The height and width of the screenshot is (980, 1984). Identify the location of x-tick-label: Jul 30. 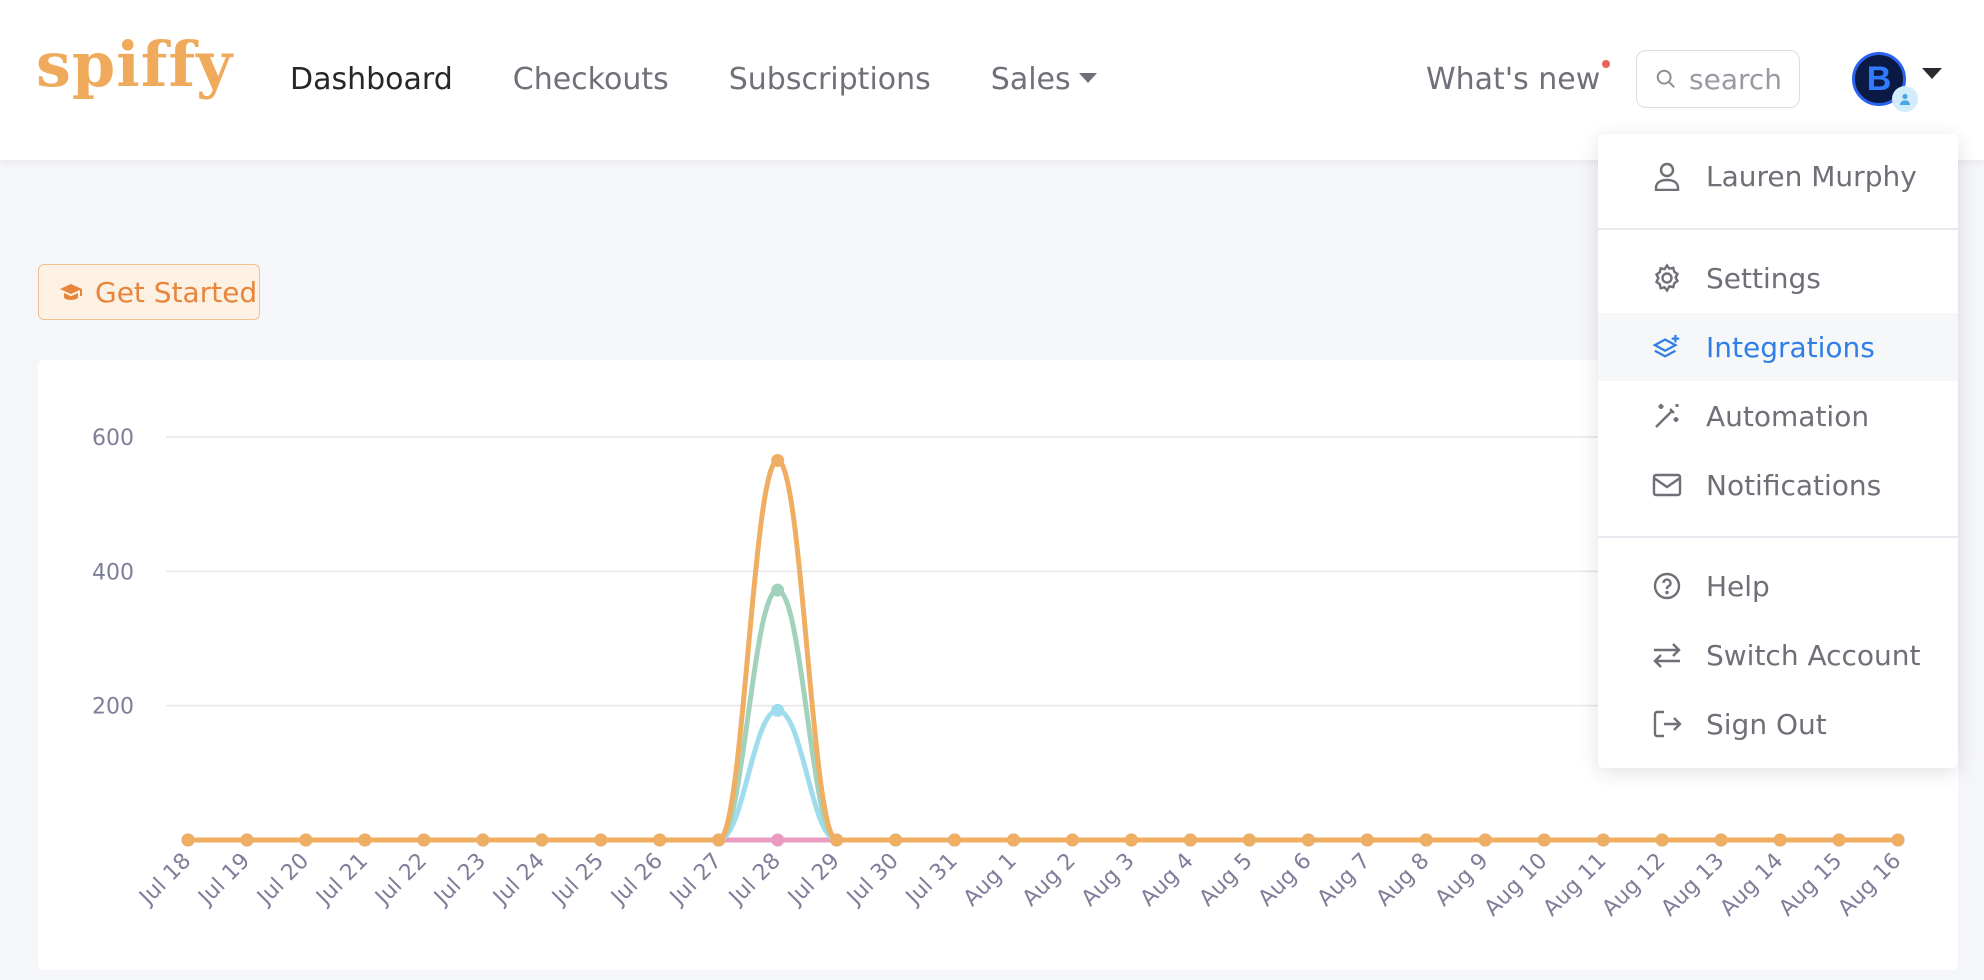
(872, 880).